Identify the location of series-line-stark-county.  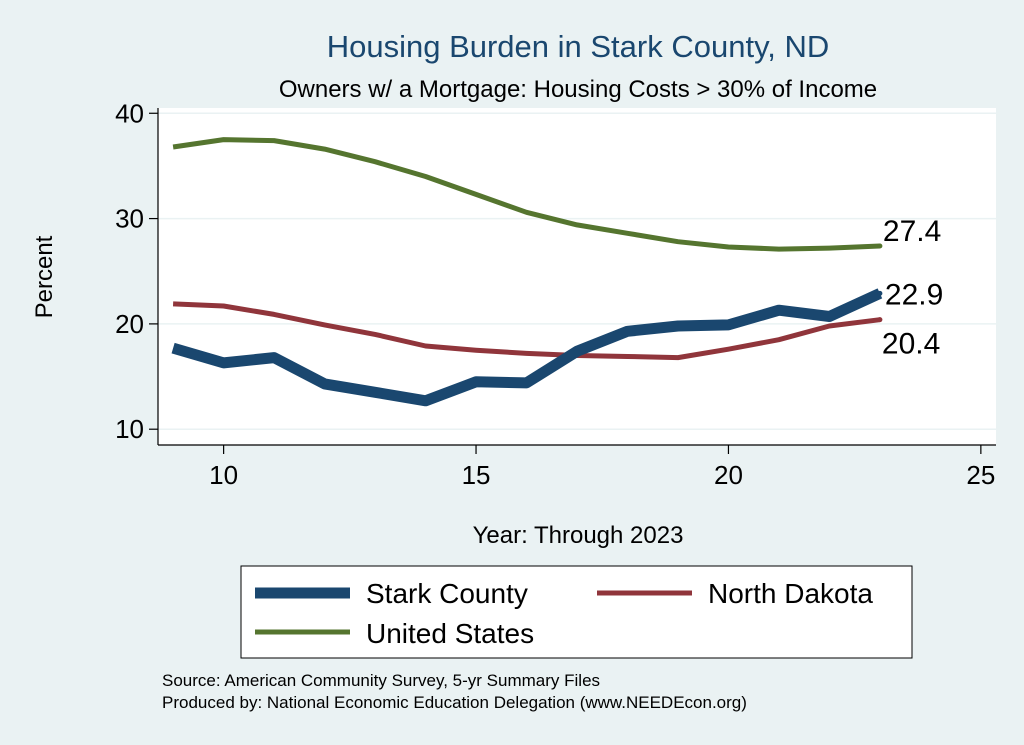
(527, 347).